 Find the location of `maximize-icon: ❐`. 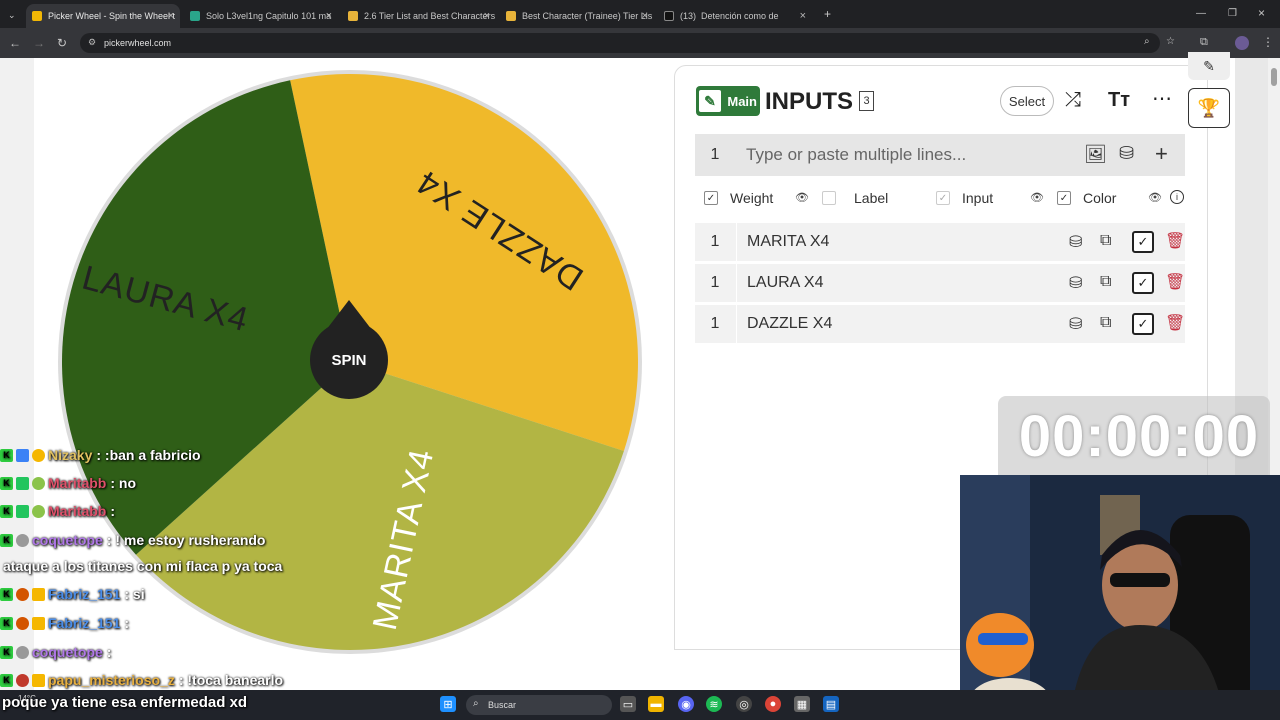

maximize-icon: ❐ is located at coordinates (1232, 13).